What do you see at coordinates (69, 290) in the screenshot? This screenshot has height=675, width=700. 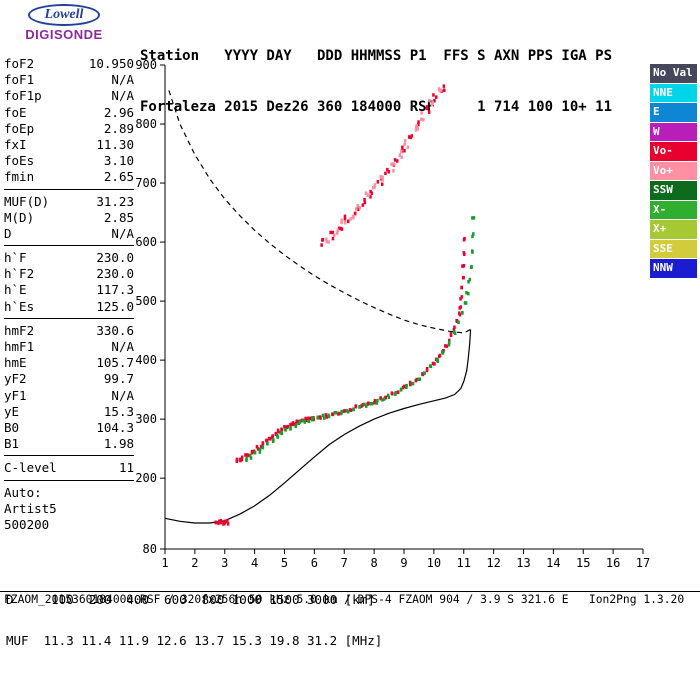 I see `parameter-row: h`E 117.3` at bounding box center [69, 290].